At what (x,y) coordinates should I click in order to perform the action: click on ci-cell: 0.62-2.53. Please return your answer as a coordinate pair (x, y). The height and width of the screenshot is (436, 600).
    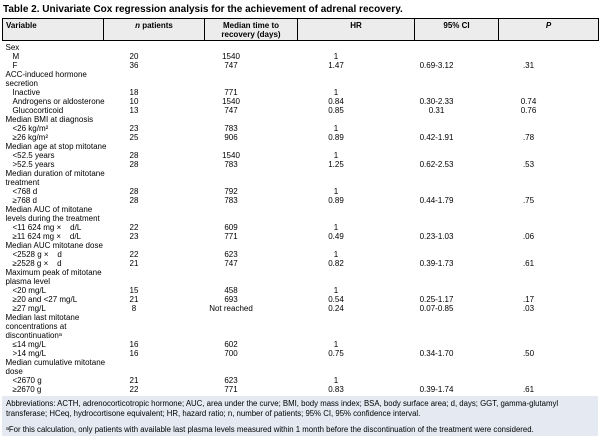
    Looking at the image, I should click on (436, 164).